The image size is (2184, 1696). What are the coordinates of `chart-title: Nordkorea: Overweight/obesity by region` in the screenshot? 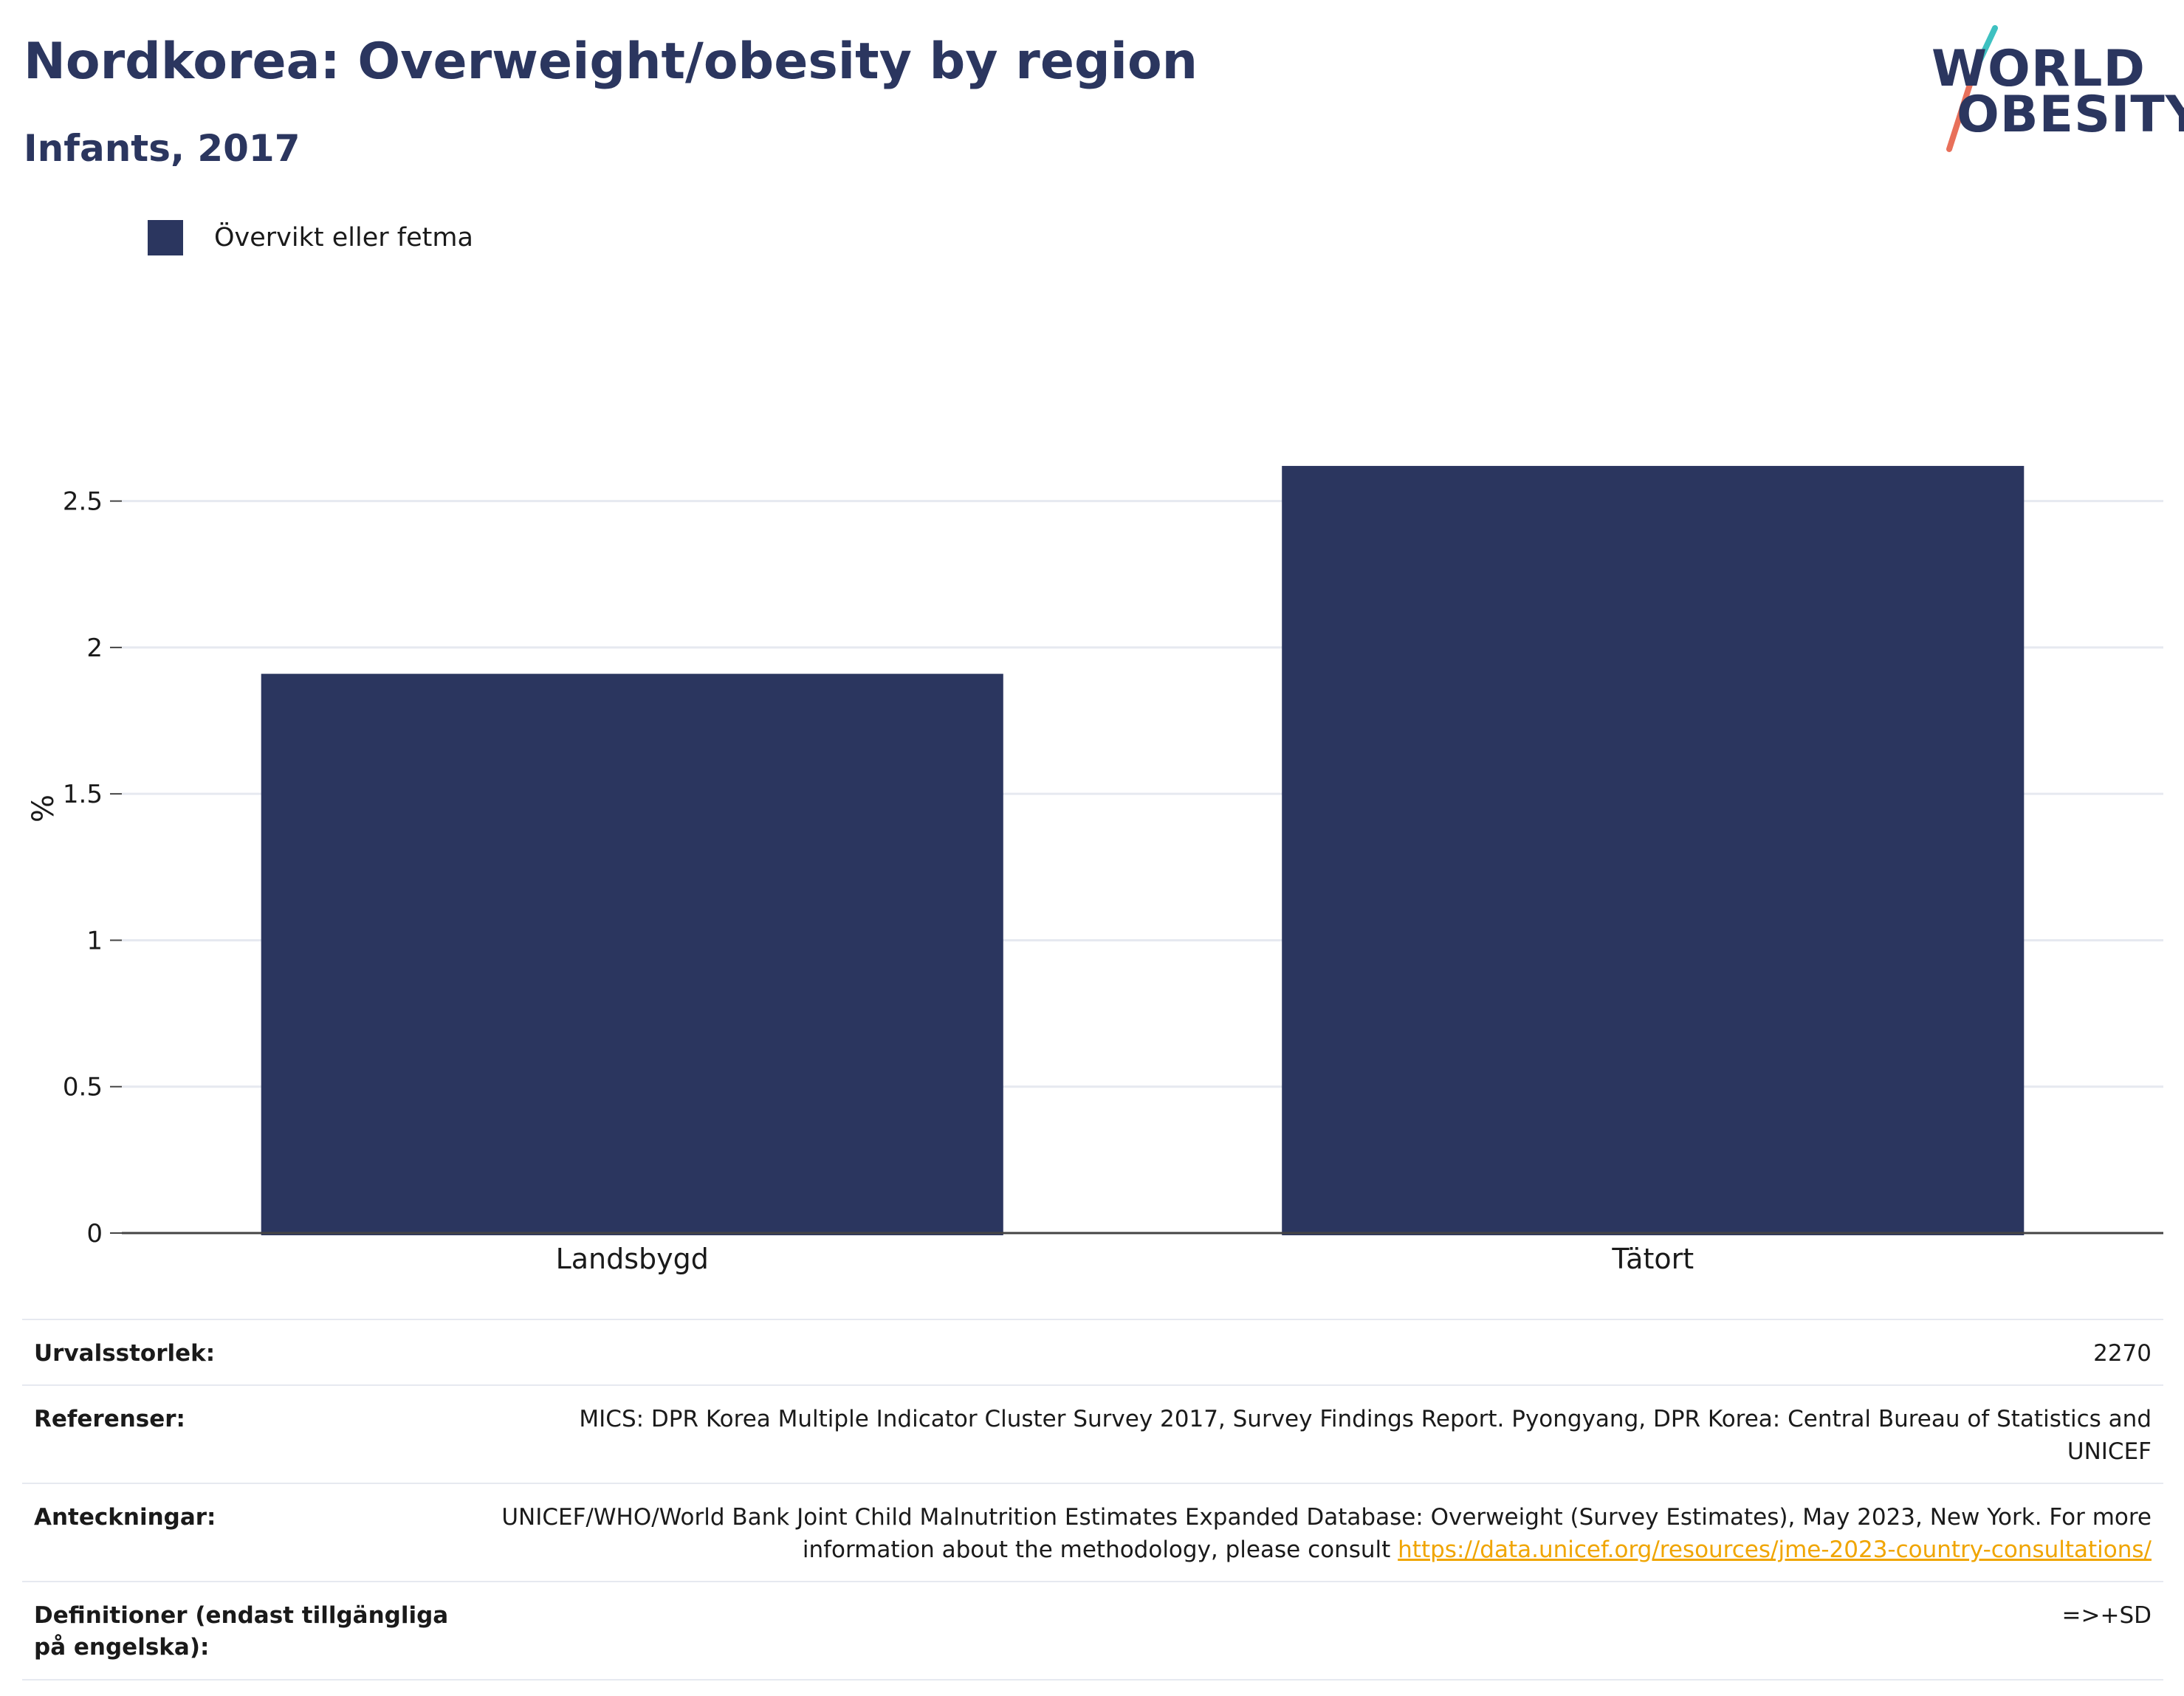 It's located at (611, 61).